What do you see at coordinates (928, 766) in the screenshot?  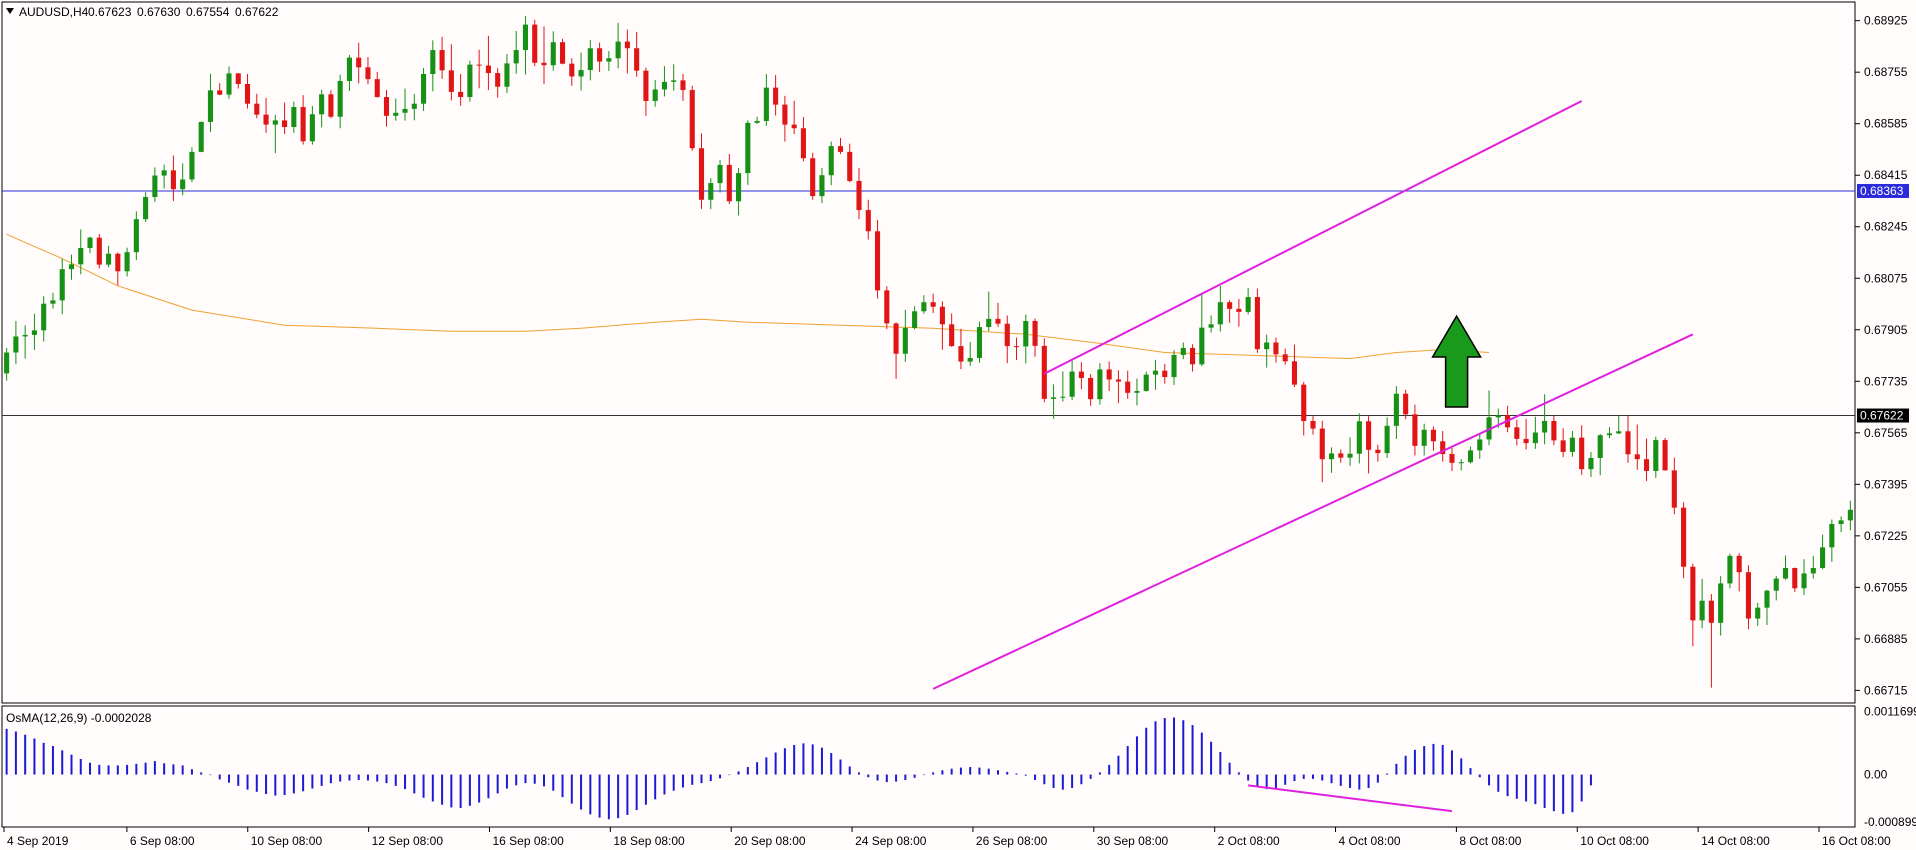 I see `oscillator-panel: OsMA(12,26,9) -0.0002028` at bounding box center [928, 766].